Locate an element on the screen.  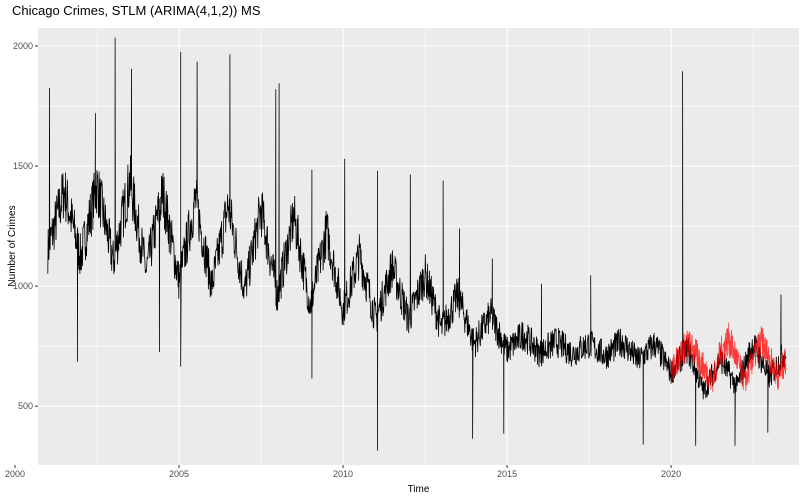
x-tick-label: 2005 is located at coordinates (179, 474).